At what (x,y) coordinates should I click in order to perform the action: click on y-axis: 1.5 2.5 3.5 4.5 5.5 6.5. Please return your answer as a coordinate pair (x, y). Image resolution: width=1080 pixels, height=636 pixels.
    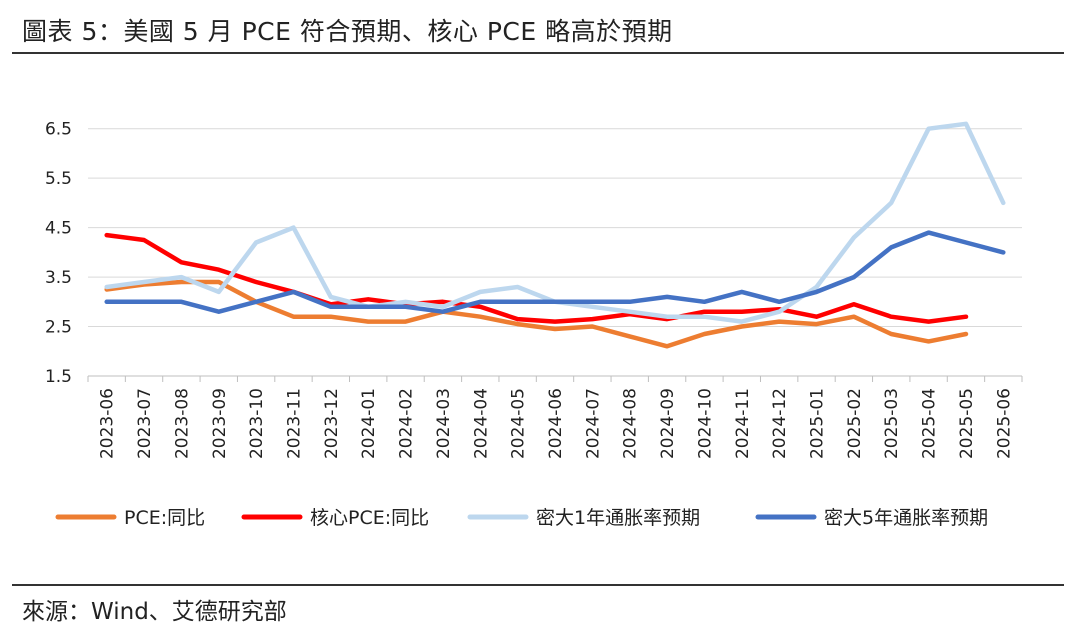
    Looking at the image, I should click on (58, 253).